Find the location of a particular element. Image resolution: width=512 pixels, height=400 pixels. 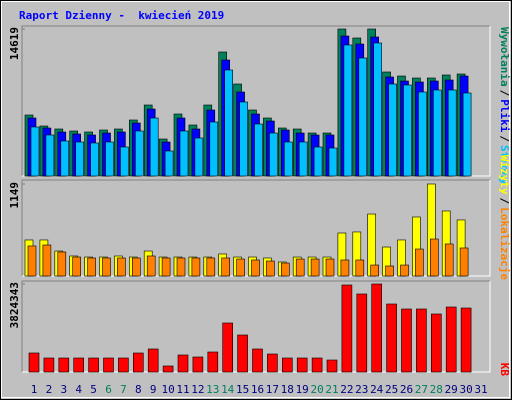

chart-title: Raport Dzienny - kwiecień 2019 is located at coordinates (121, 15).